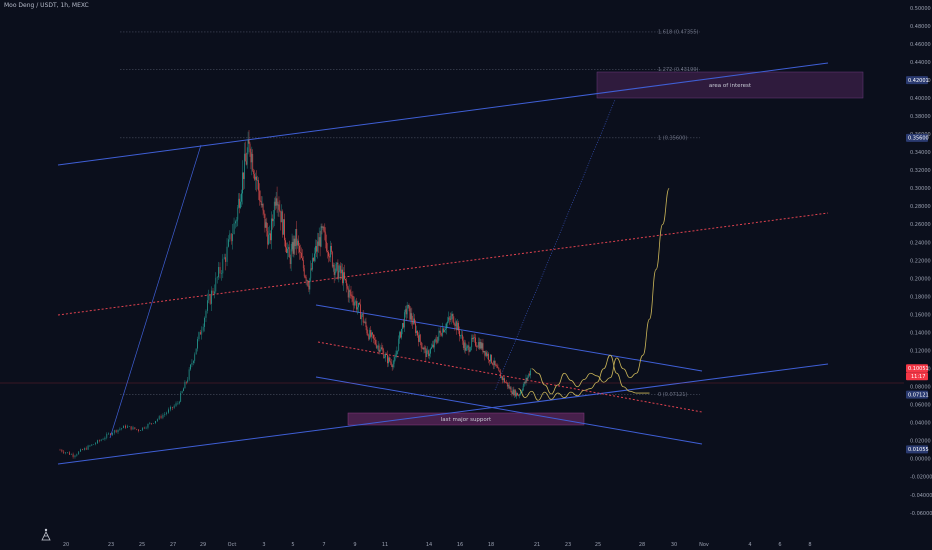 This screenshot has width=932, height=550. Describe the element at coordinates (509, 410) in the screenshot. I see `wedge-lower-line` at that location.